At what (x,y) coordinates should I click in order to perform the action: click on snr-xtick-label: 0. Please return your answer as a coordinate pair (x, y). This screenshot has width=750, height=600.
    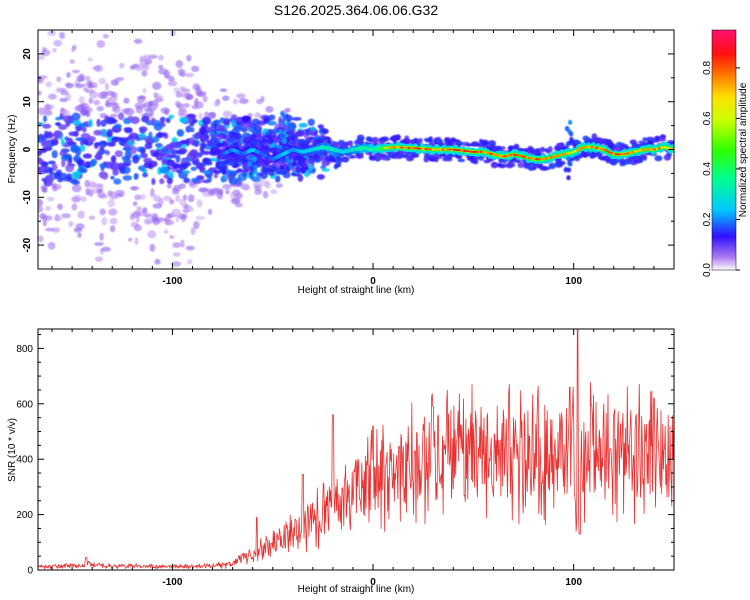
    Looking at the image, I should click on (373, 582).